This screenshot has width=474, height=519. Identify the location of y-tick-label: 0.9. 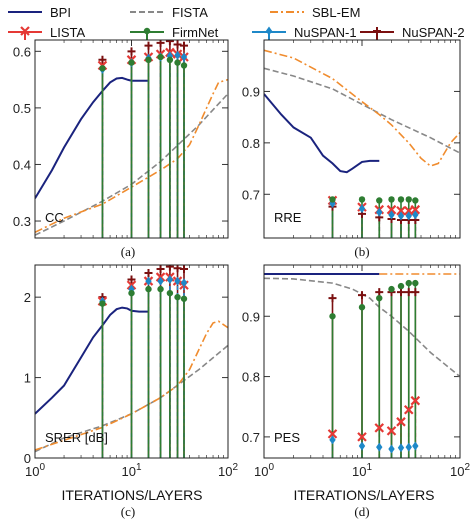
(251, 316).